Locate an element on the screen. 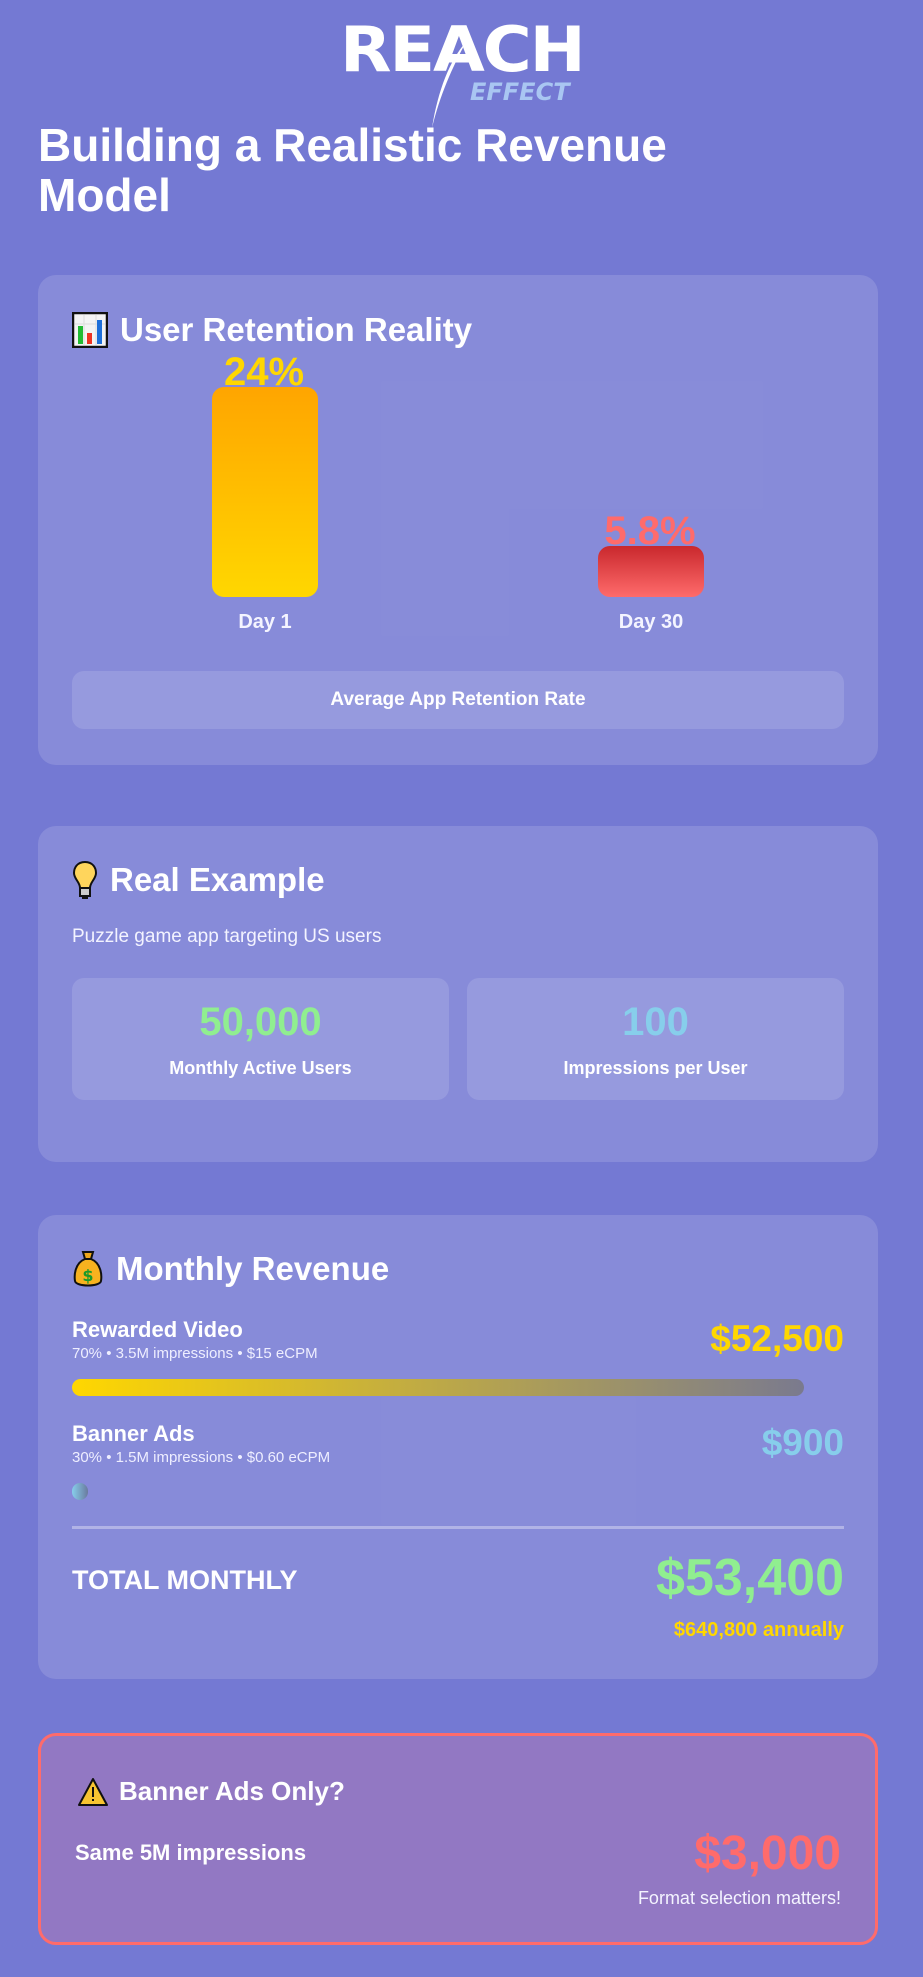 The height and width of the screenshot is (1977, 923). revenue-title-text: Monthly Revenue is located at coordinates (253, 1268).